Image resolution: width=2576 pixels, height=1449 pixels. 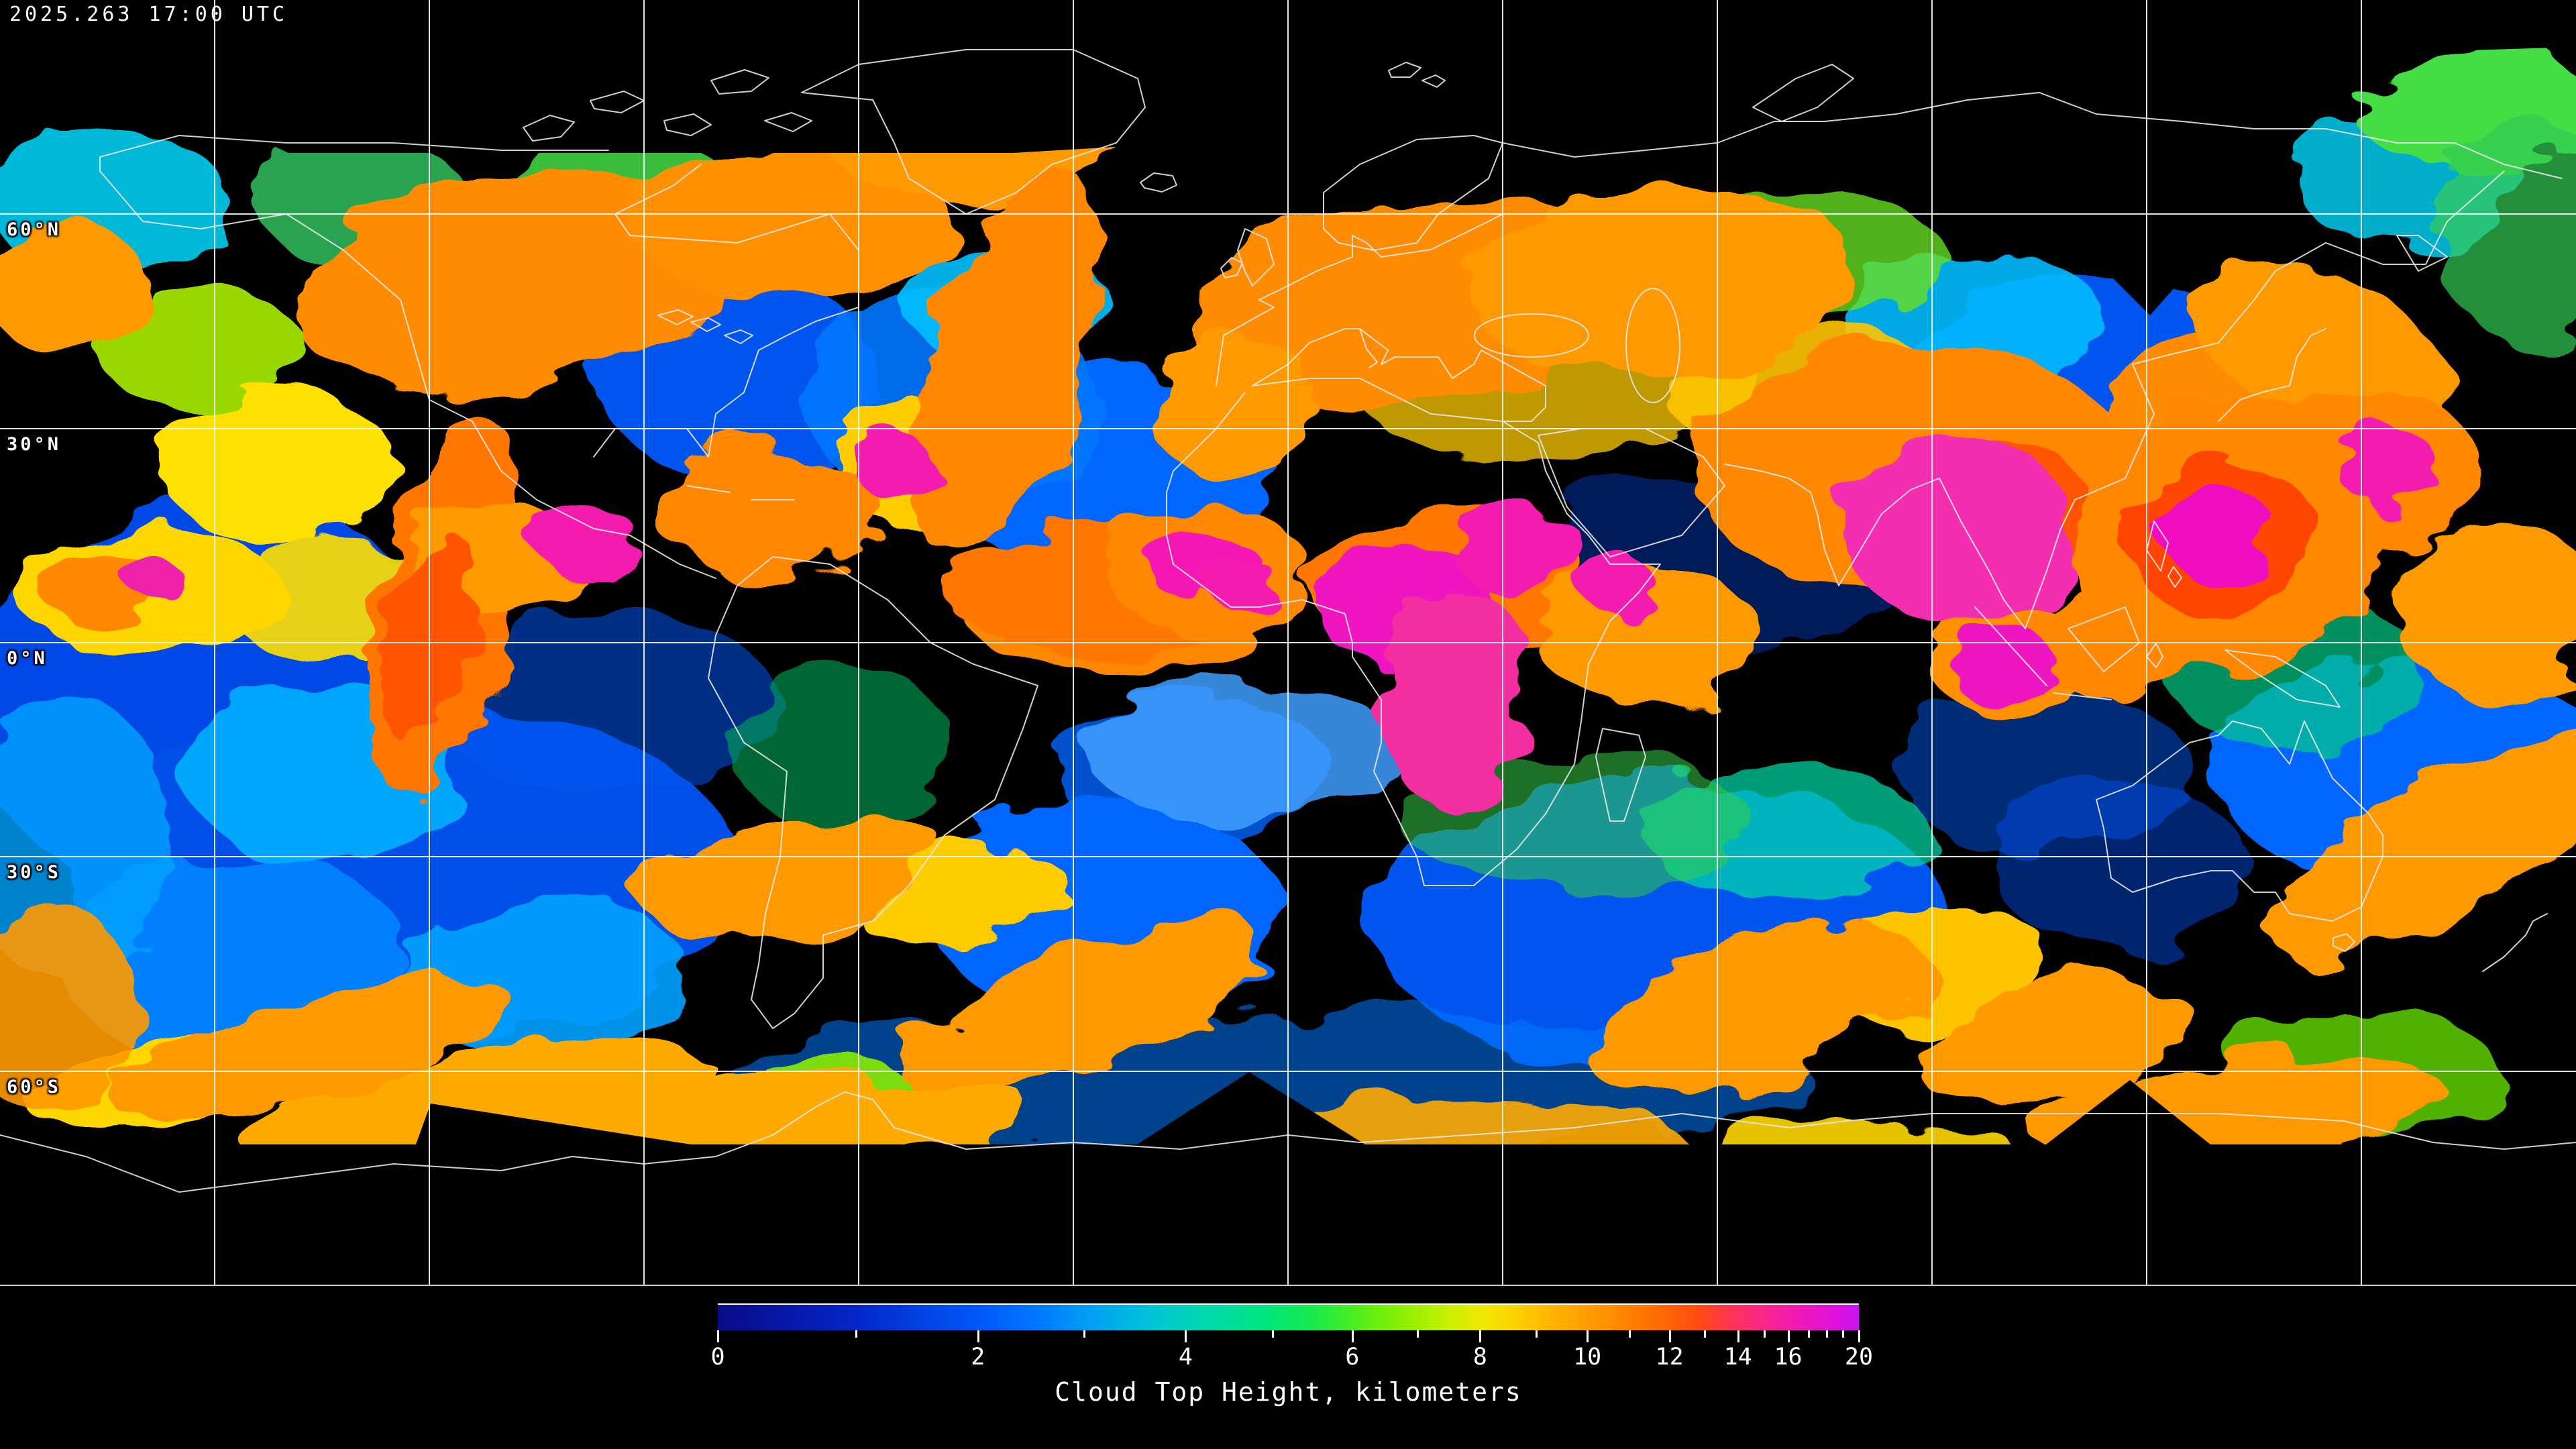 What do you see at coordinates (2114, 399) in the screenshot?
I see `coastline-east-asia` at bounding box center [2114, 399].